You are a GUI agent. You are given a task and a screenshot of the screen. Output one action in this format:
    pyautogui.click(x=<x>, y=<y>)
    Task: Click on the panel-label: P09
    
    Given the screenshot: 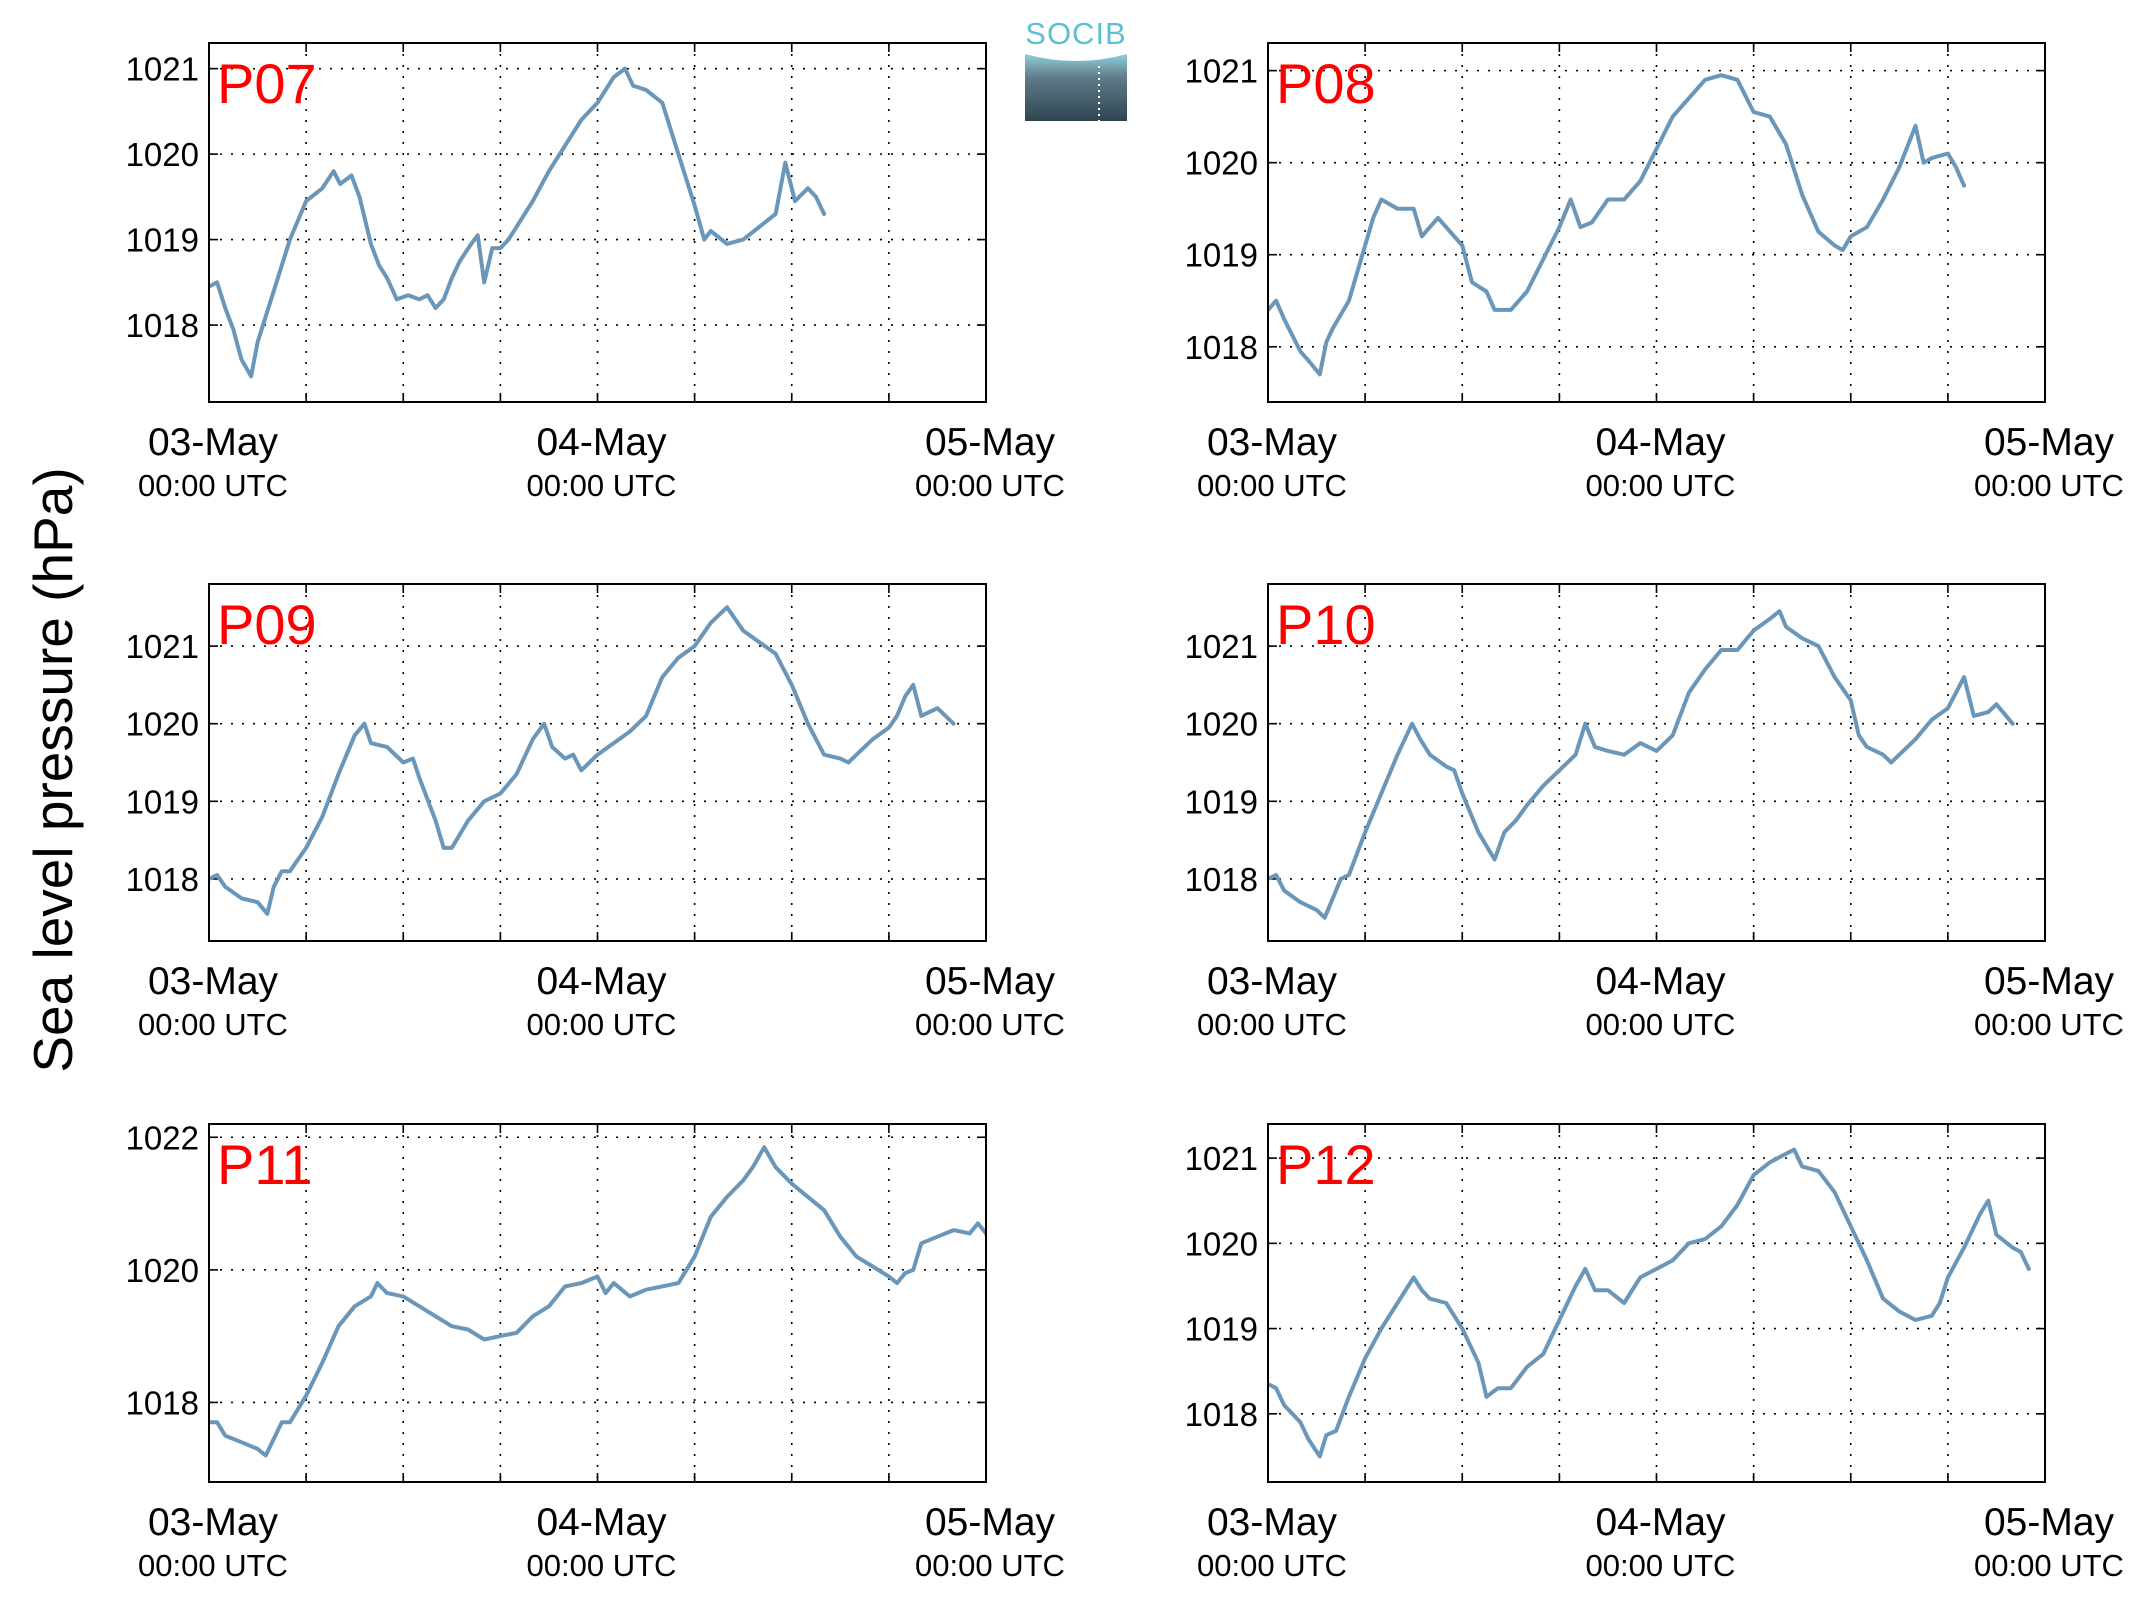 What is the action you would take?
    pyautogui.click(x=267, y=624)
    